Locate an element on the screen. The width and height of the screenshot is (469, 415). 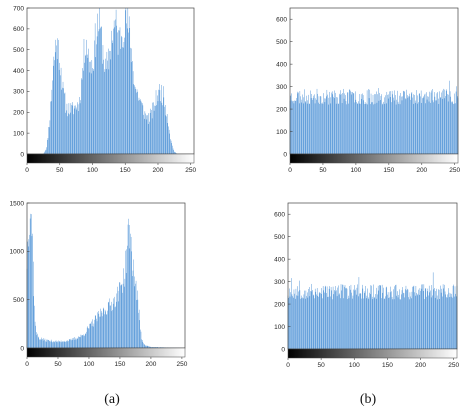
plot-frame is located at coordinates (106, 275).